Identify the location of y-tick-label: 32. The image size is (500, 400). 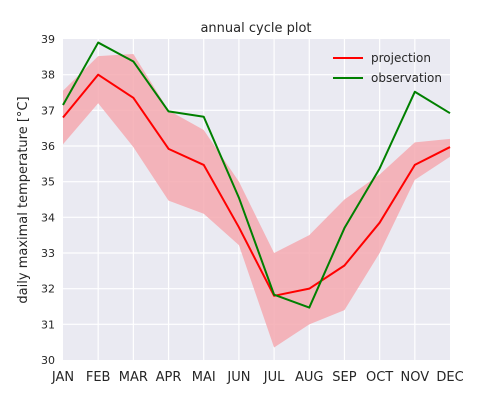
(48, 289).